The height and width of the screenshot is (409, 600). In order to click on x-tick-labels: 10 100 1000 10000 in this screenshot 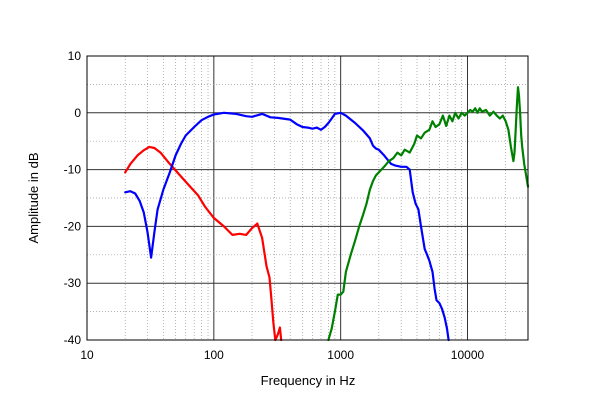, I will do `click(282, 355)`.